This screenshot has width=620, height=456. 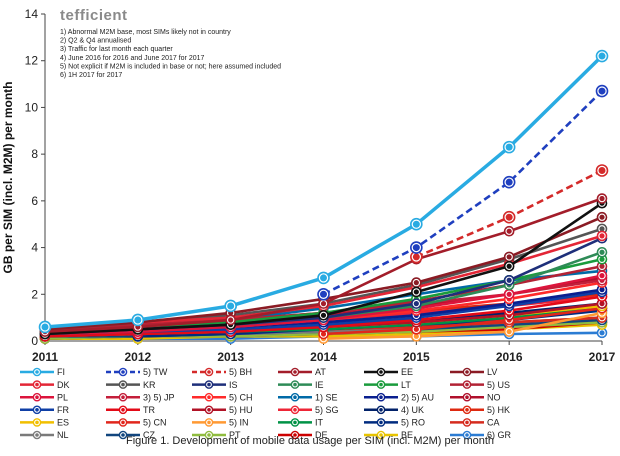 I want to click on legend-entry: FR, so click(x=44, y=410).